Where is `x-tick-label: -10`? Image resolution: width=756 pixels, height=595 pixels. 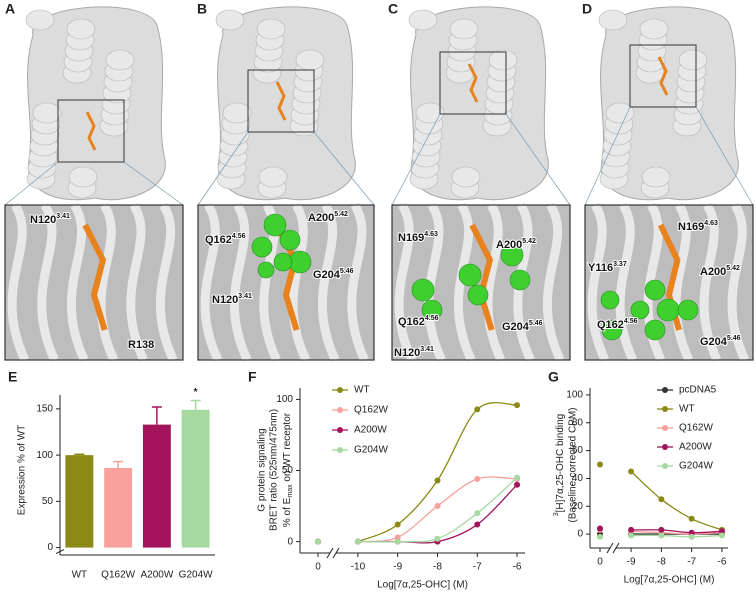
x-tick-label: -10 is located at coordinates (358, 567).